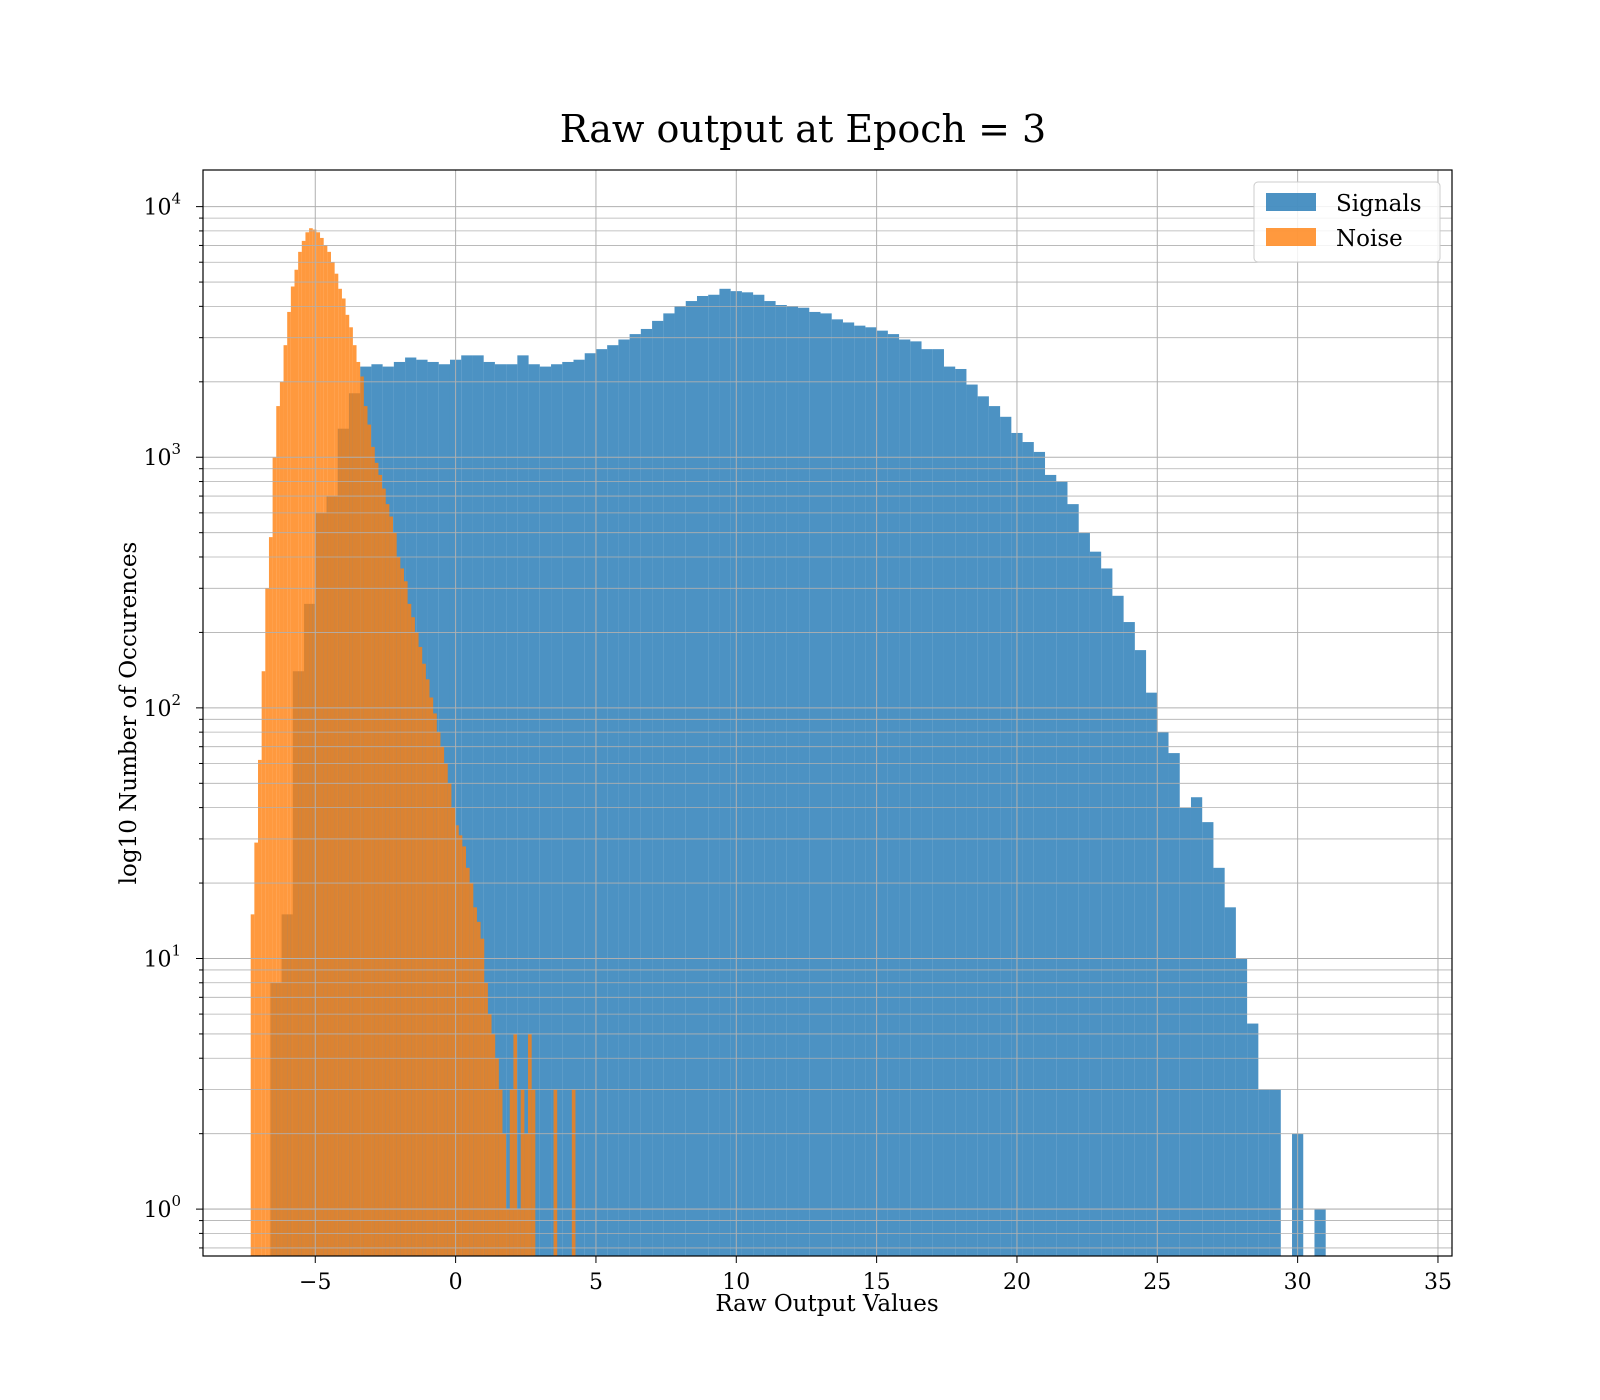  Describe the element at coordinates (456, 1282) in the screenshot. I see `x-tick-label: 0` at that location.